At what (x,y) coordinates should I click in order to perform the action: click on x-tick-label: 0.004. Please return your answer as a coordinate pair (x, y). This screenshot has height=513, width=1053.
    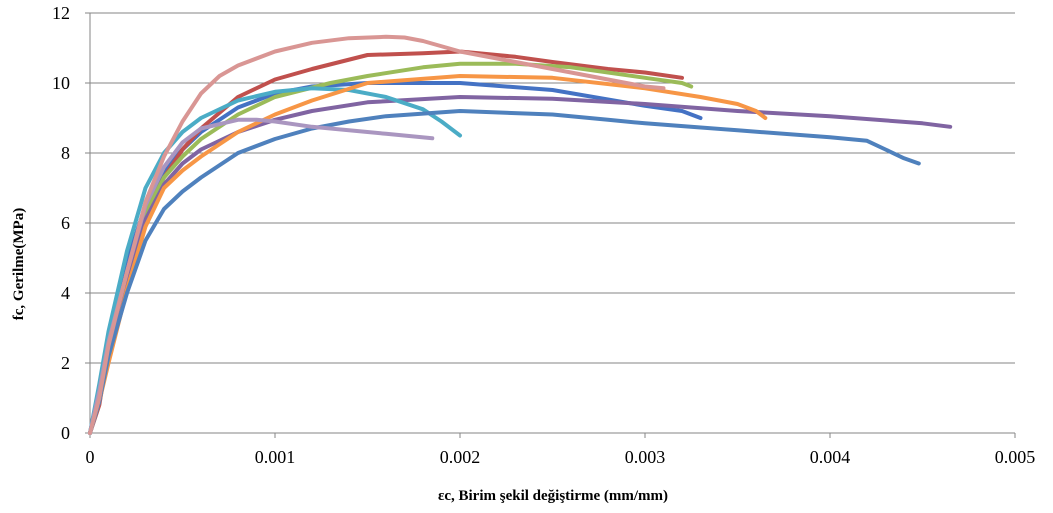
    Looking at the image, I should click on (830, 457).